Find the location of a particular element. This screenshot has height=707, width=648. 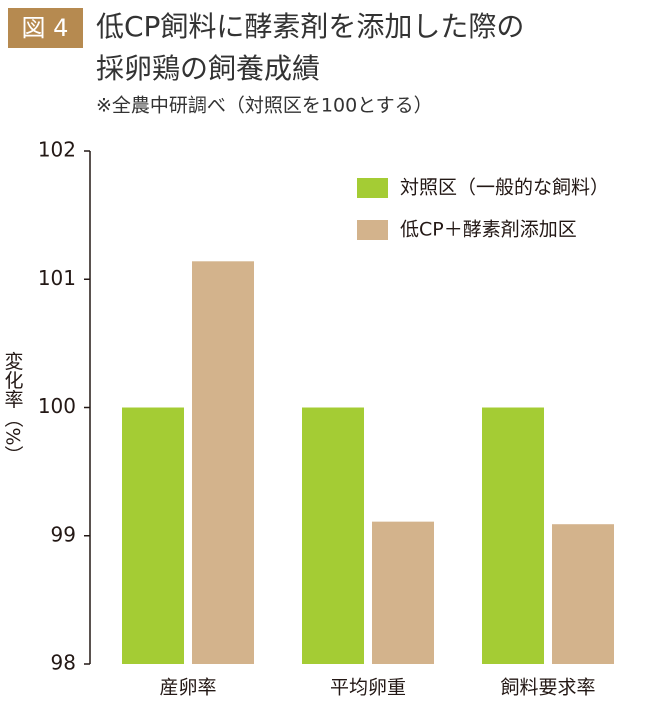

legend-label: 対照区（一般的な飼料） is located at coordinates (504, 188).